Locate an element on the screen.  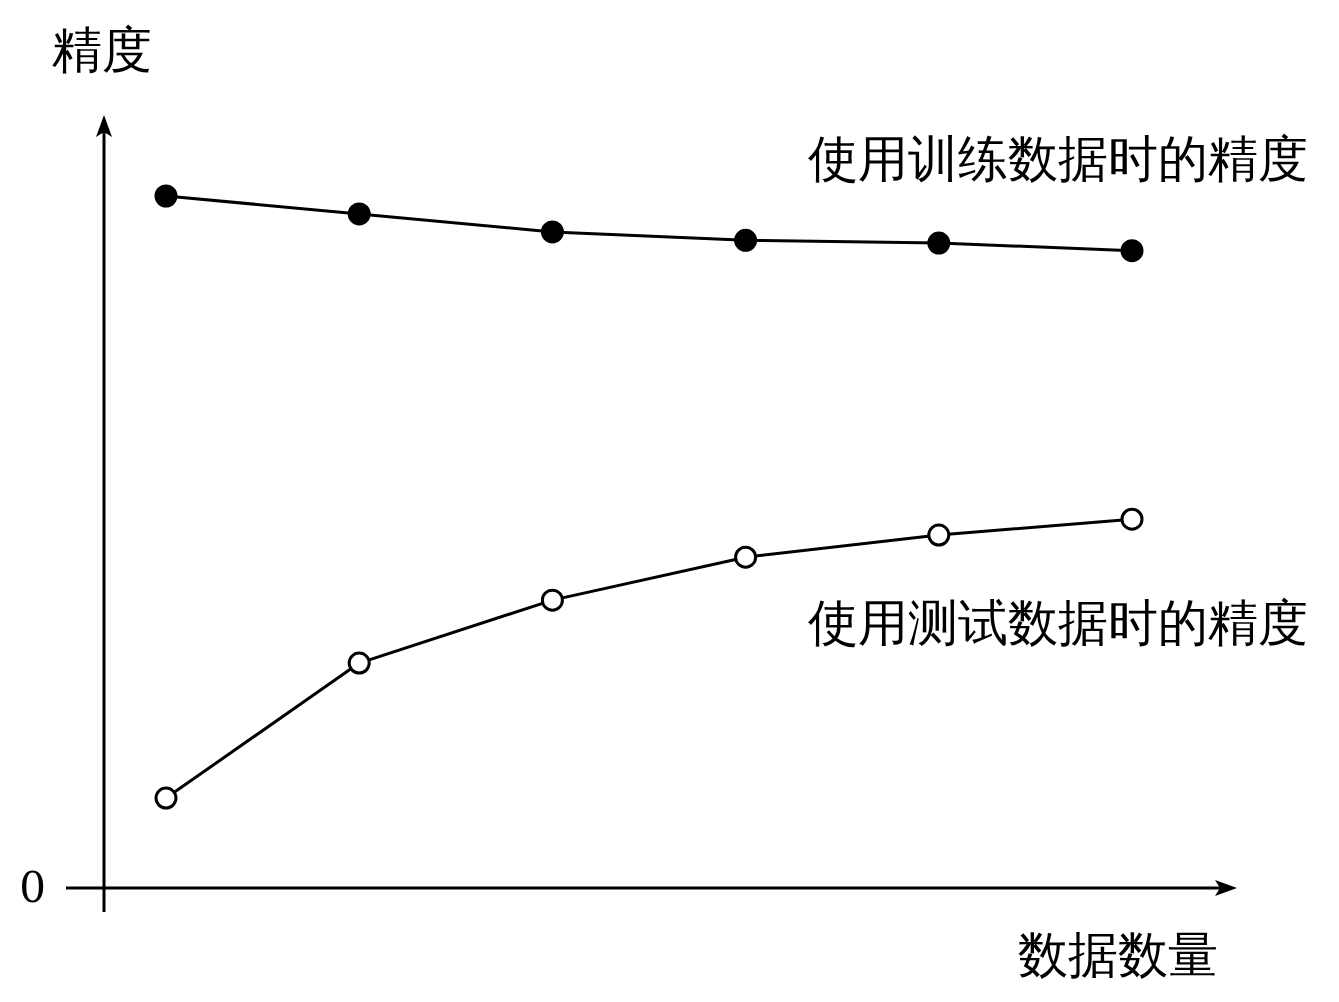
series-label: 使用训练数据时的精度 is located at coordinates (1058, 159).